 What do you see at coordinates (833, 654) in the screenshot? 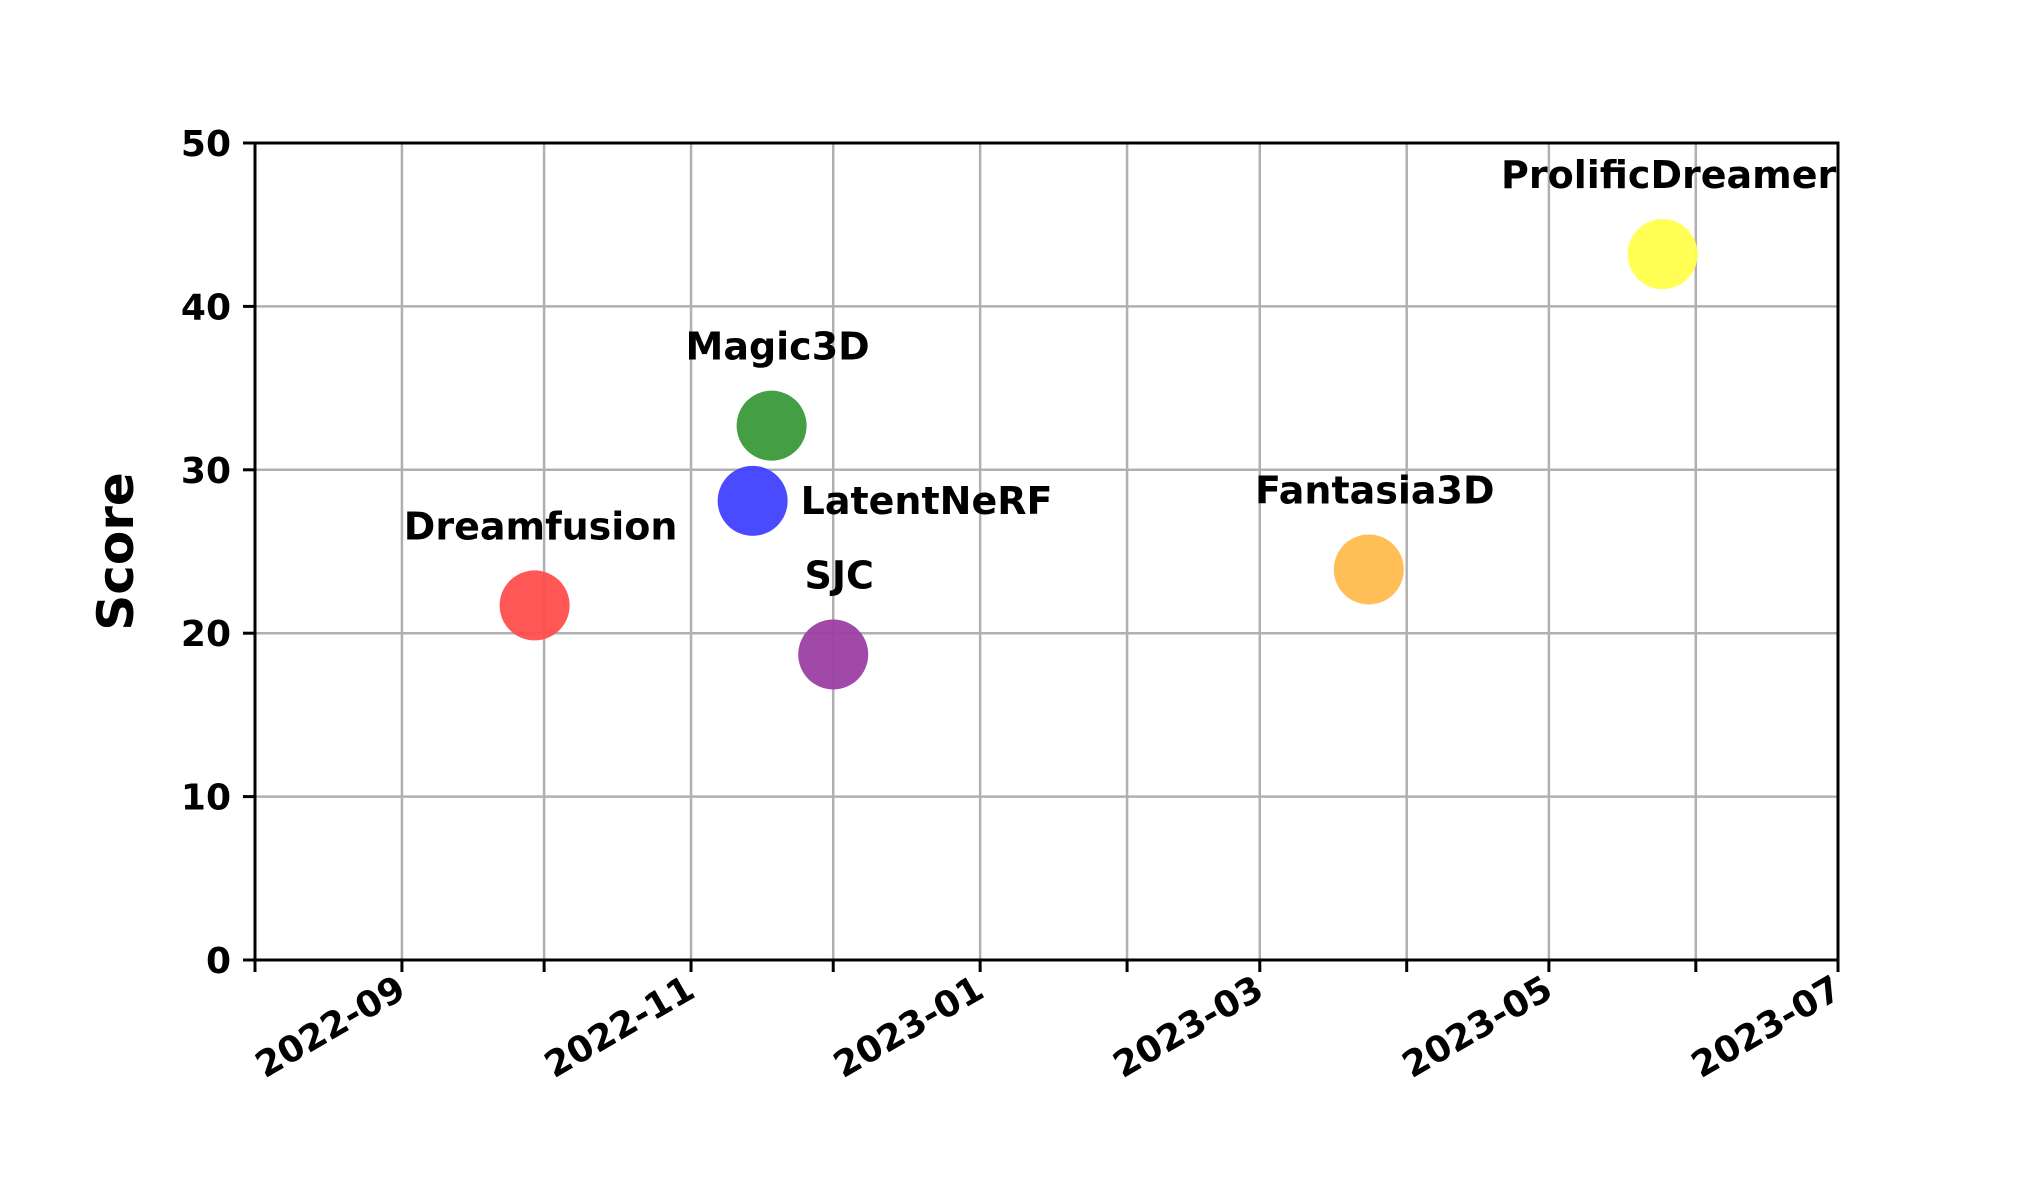
I see `point-sjc` at bounding box center [833, 654].